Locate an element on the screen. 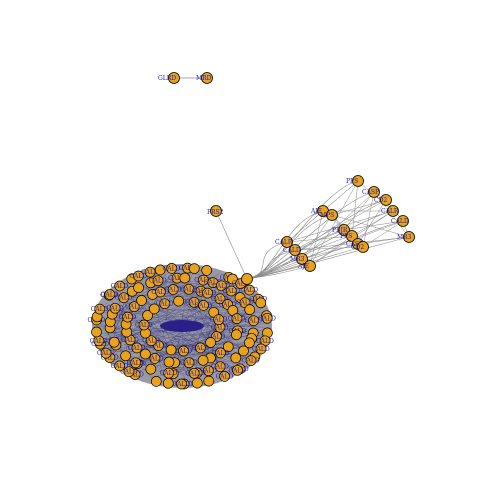 This screenshot has width=480, height=480. node-hub is located at coordinates (247, 279).